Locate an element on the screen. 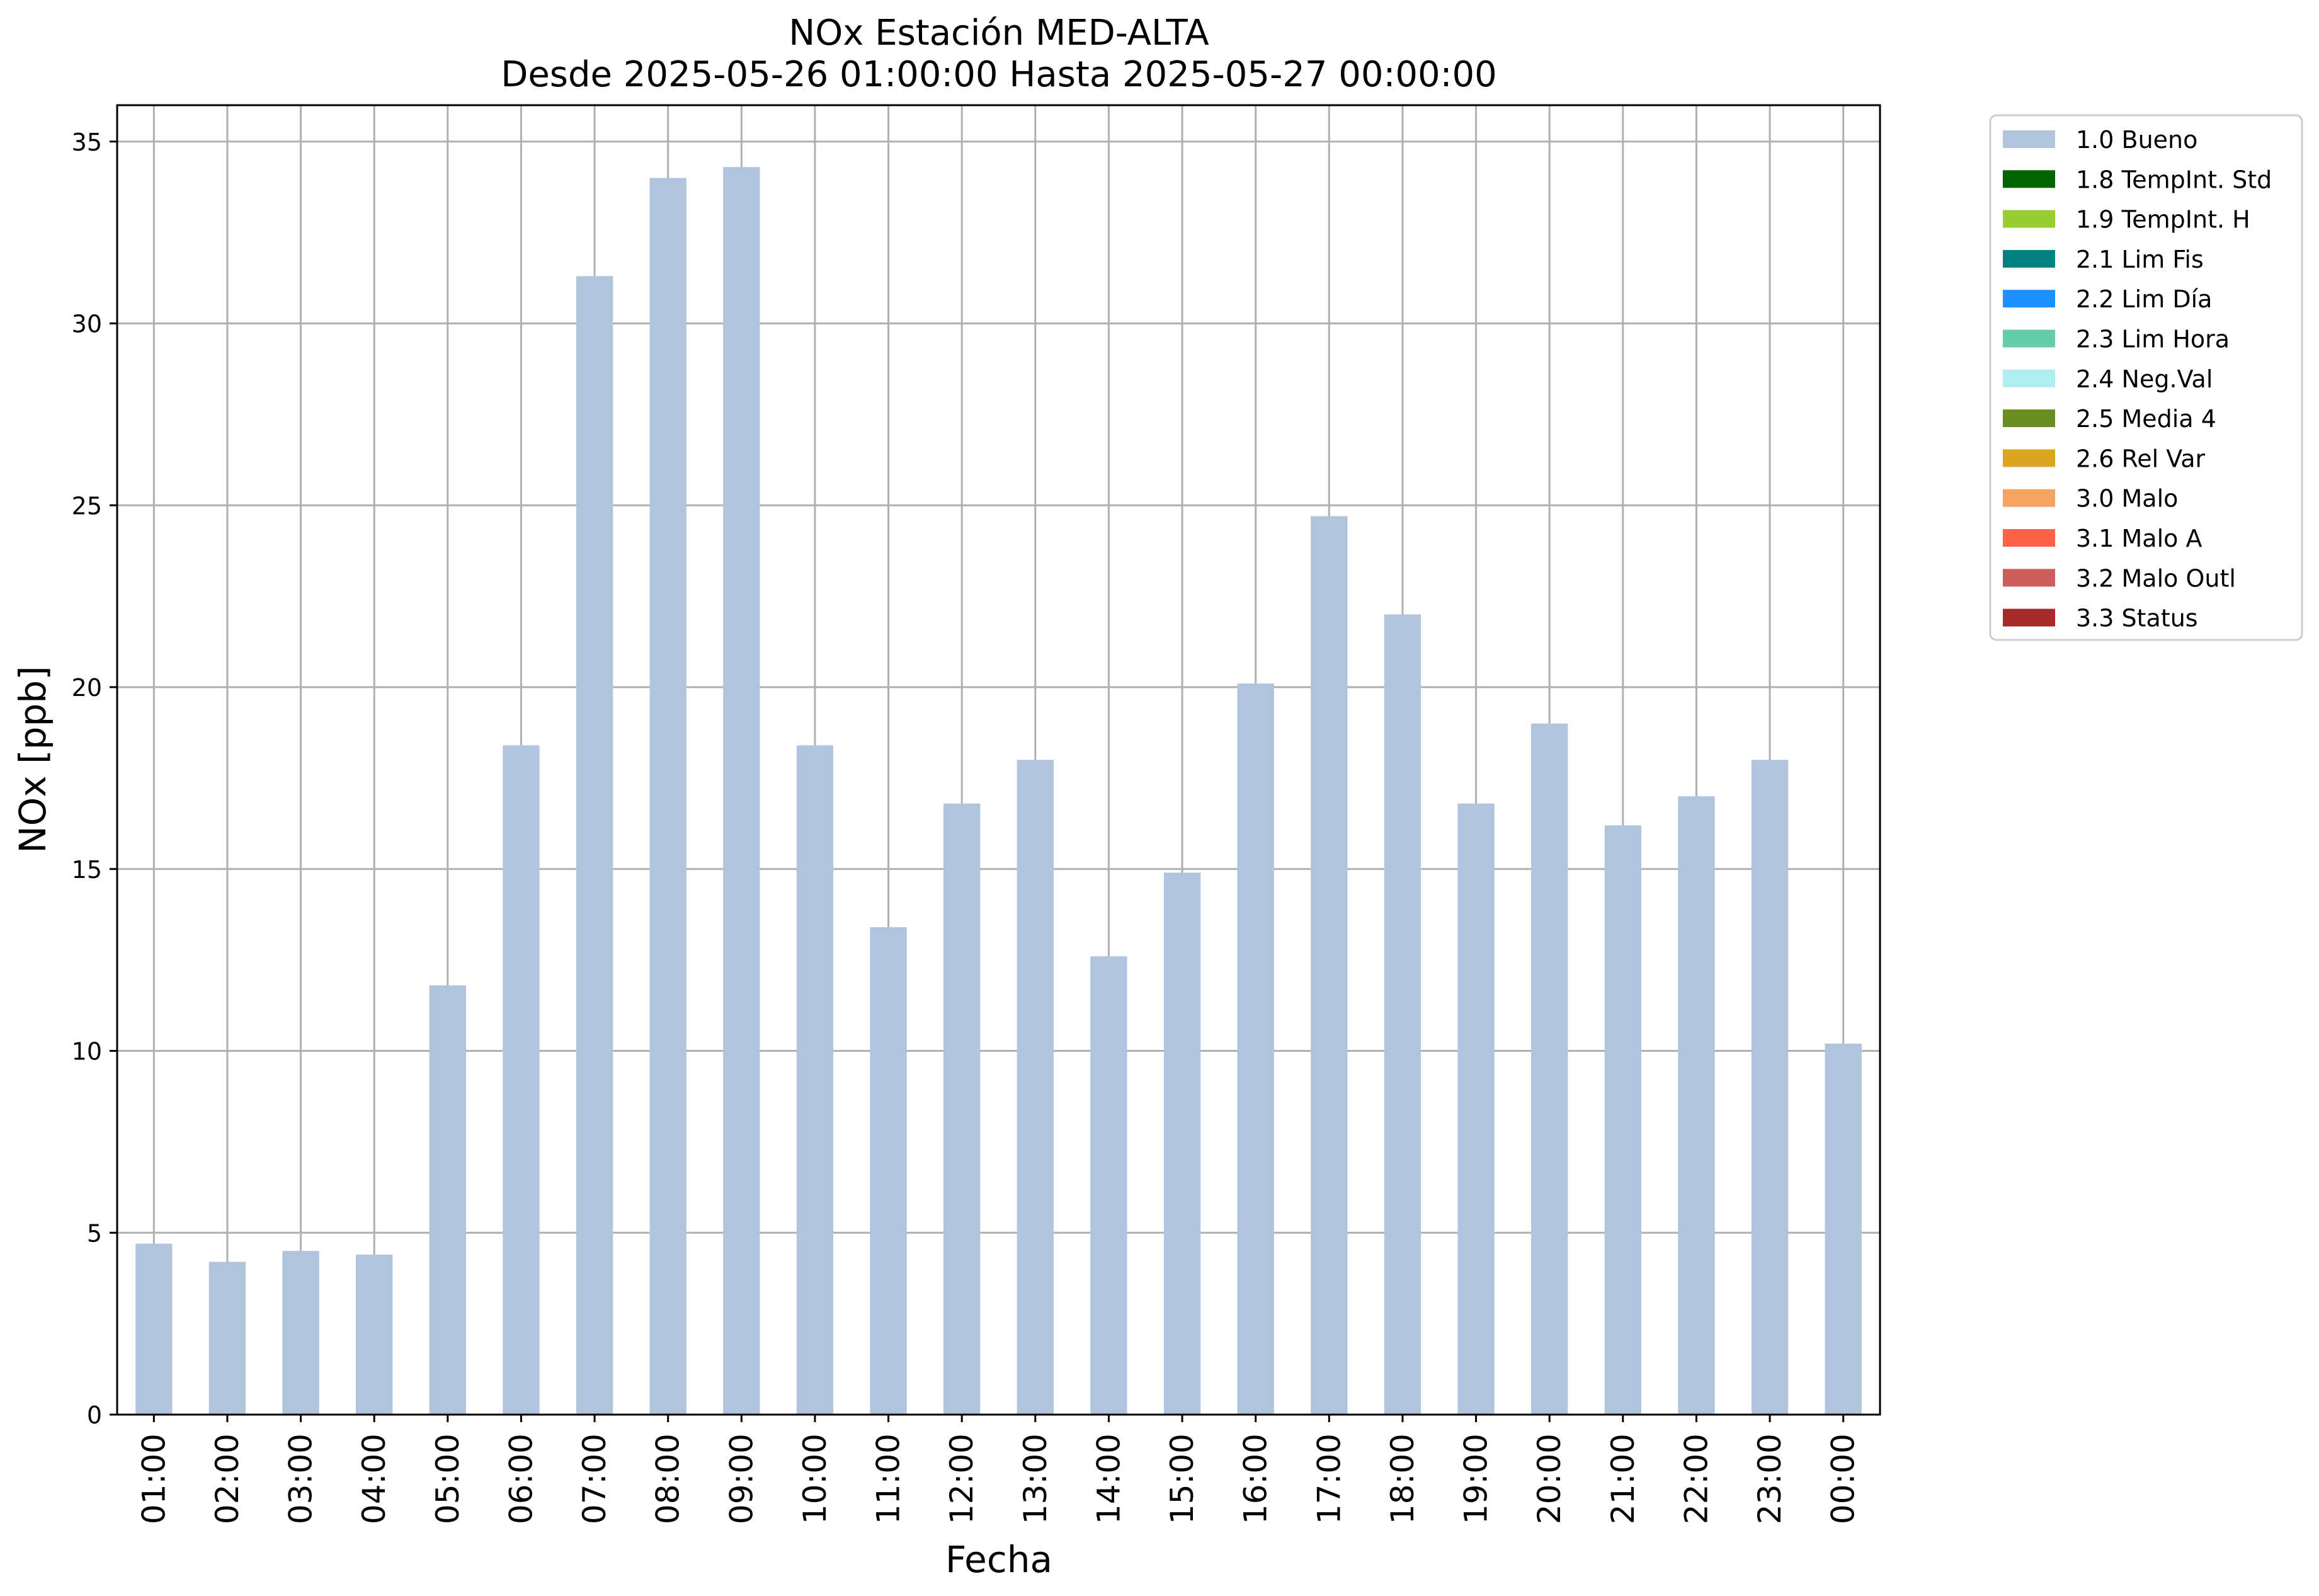  x-tick-label: 07:00 is located at coordinates (594, 1479).